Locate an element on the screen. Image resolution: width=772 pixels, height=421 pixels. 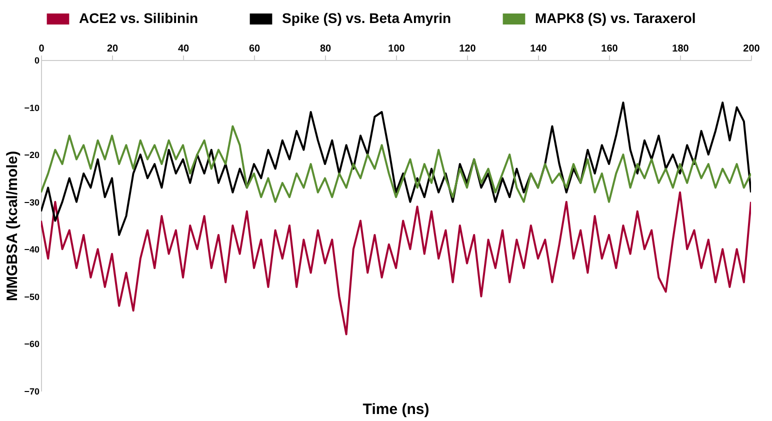
y-tick-label: 0 is located at coordinates (37, 61).